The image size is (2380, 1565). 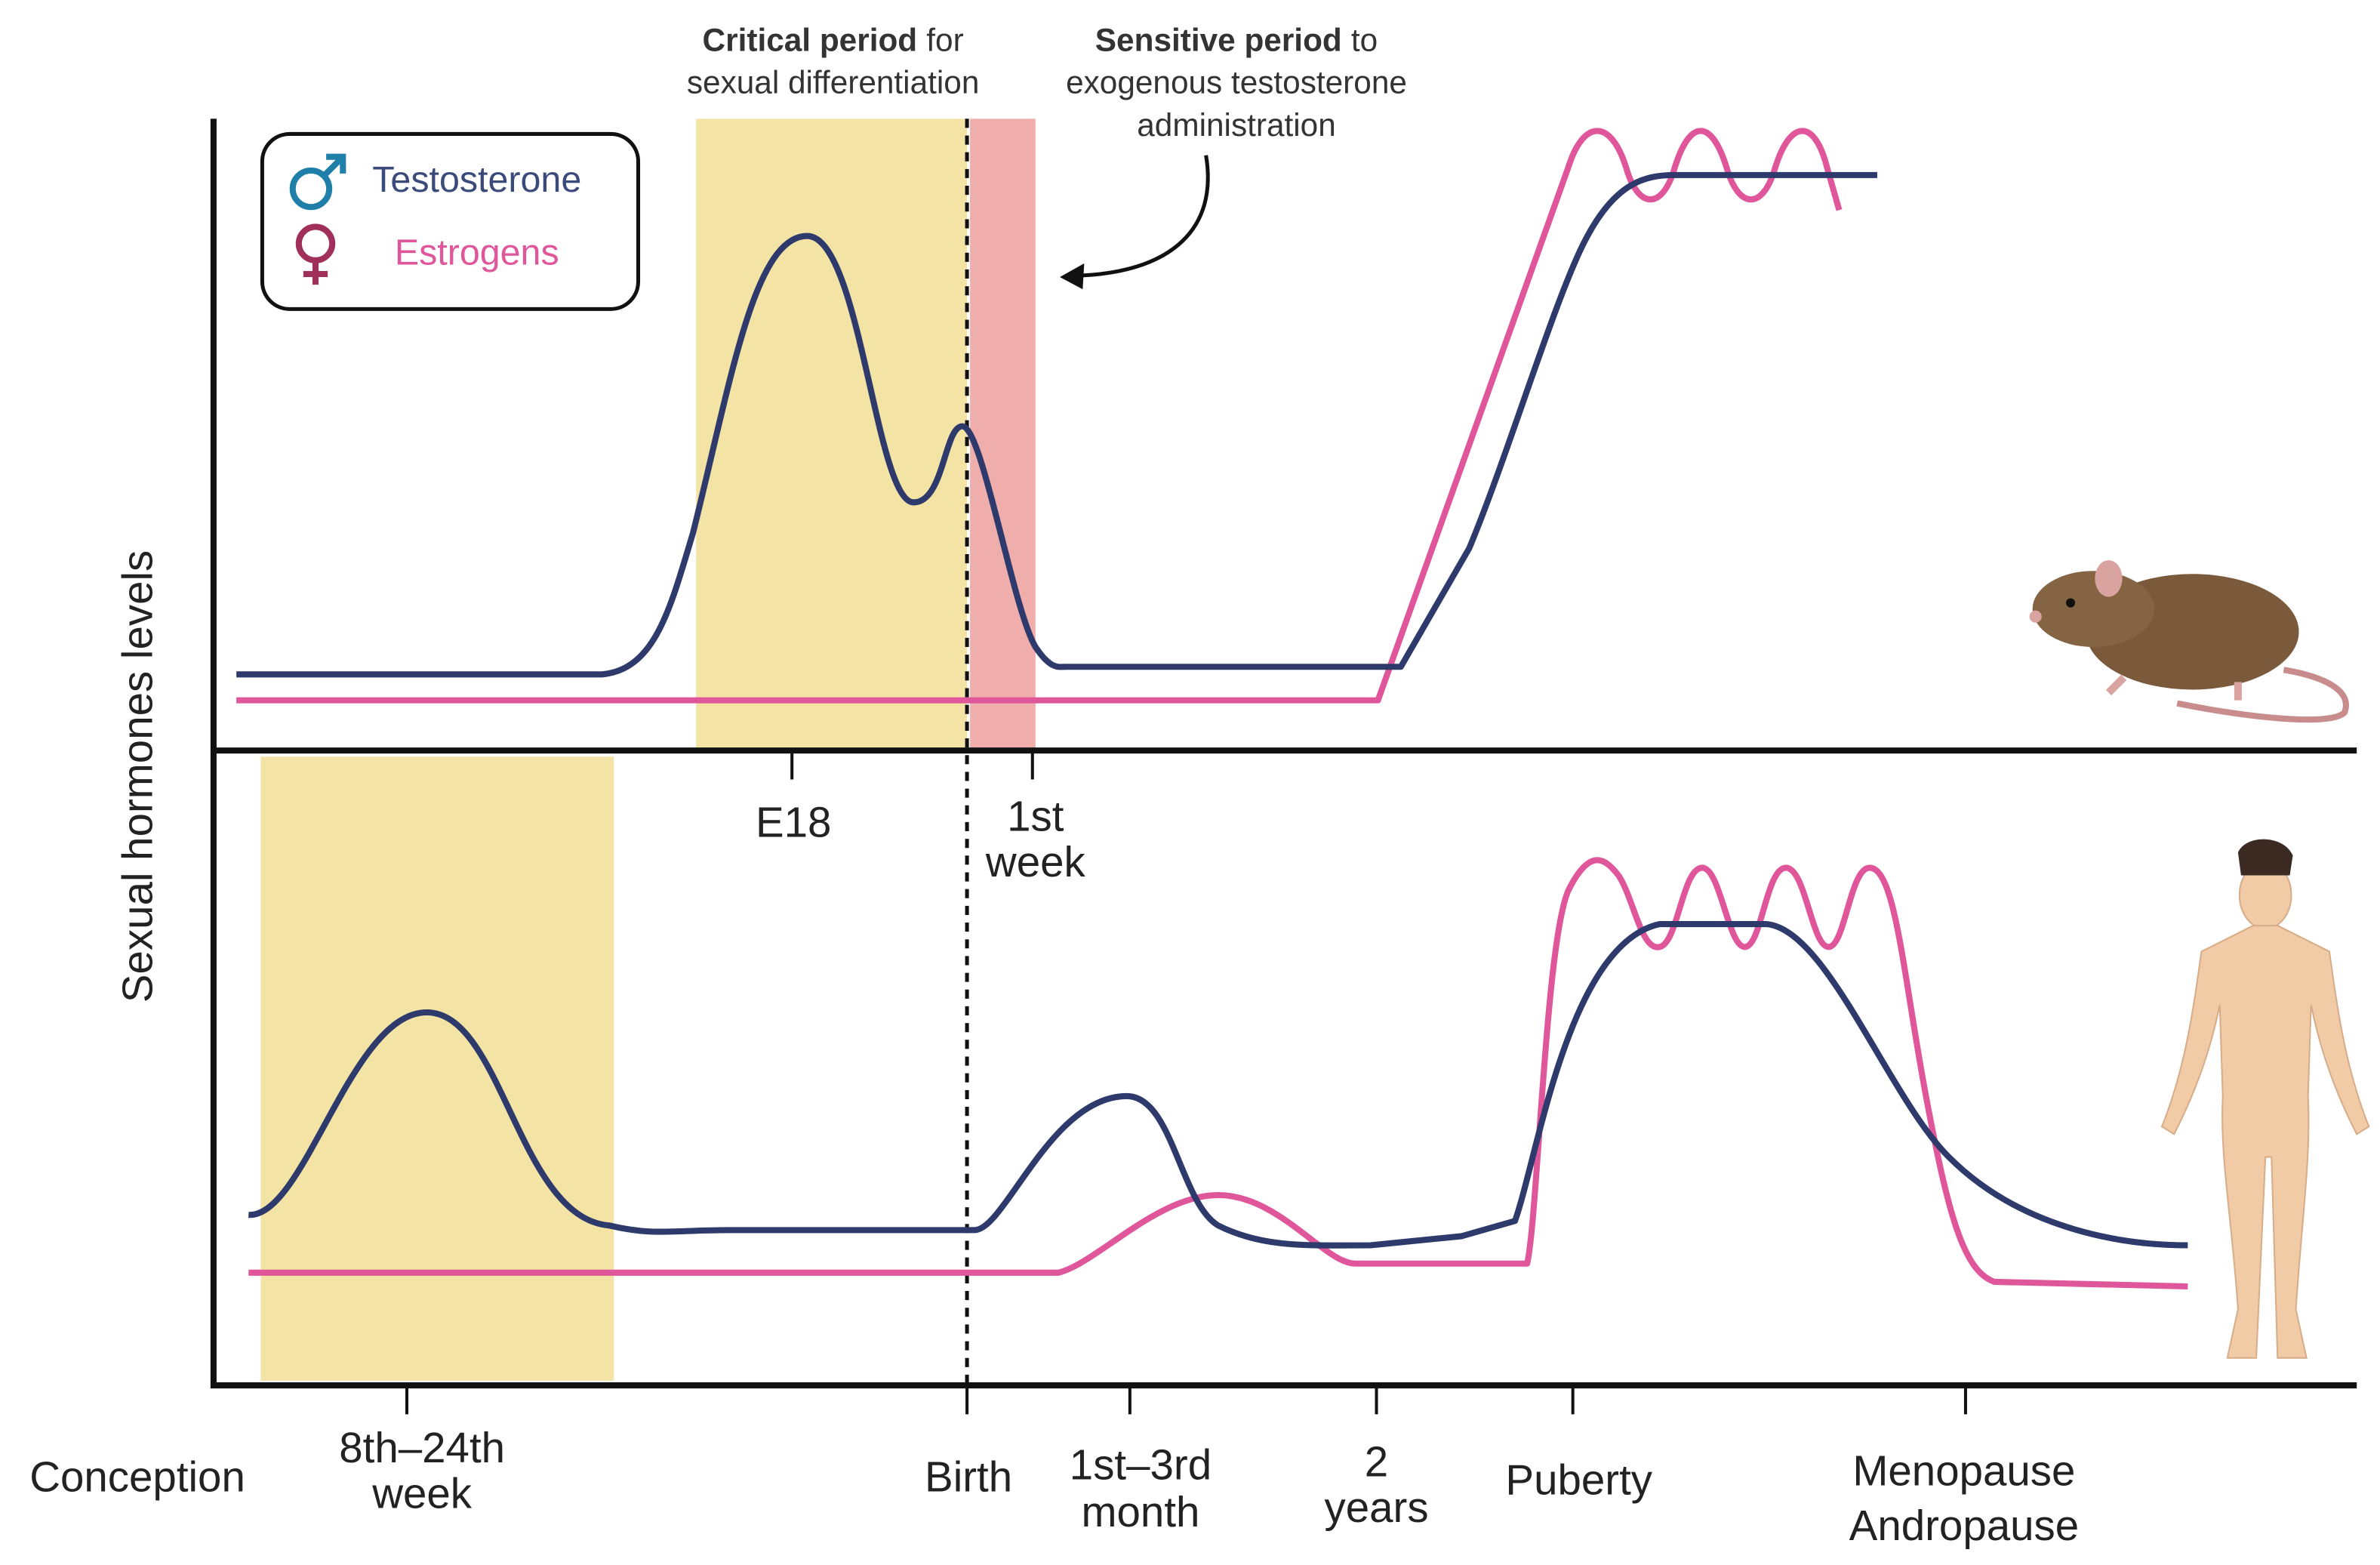 I want to click on tick-label: Birth, so click(x=968, y=1477).